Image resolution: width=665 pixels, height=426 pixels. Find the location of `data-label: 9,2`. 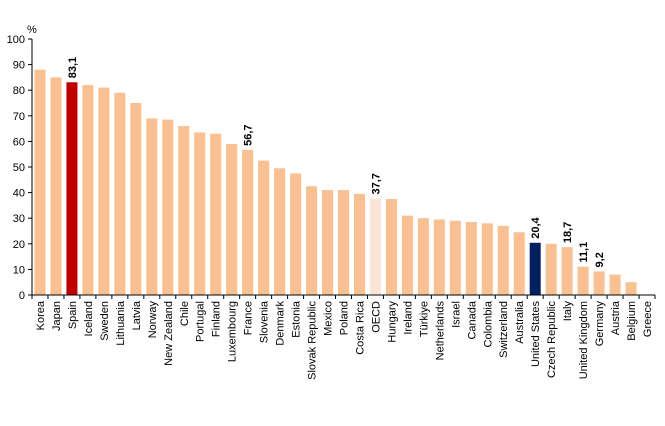

data-label: 9,2 is located at coordinates (600, 259).